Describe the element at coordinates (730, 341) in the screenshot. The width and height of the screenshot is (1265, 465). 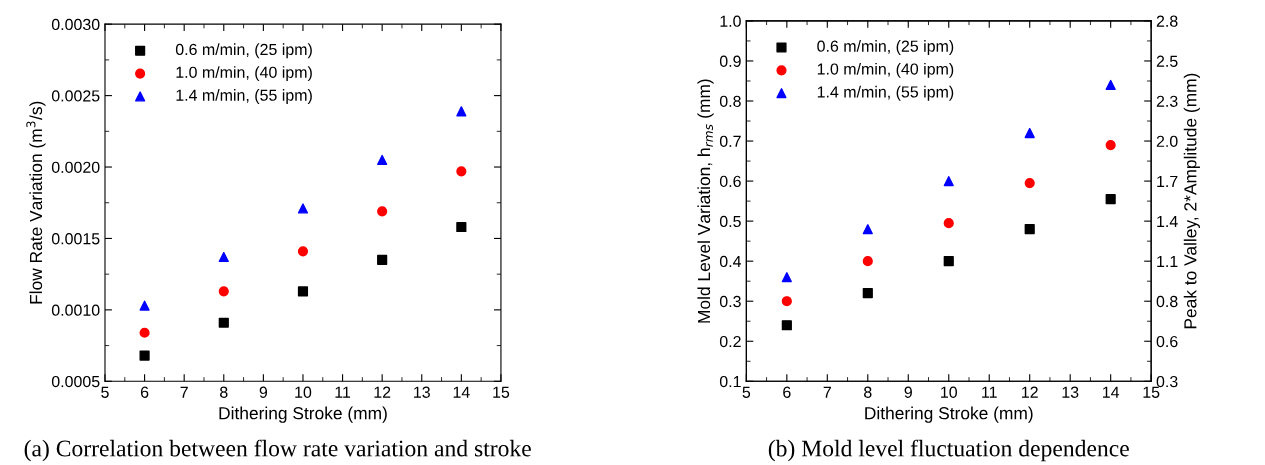
I see `y-tick-label: 0.2` at that location.